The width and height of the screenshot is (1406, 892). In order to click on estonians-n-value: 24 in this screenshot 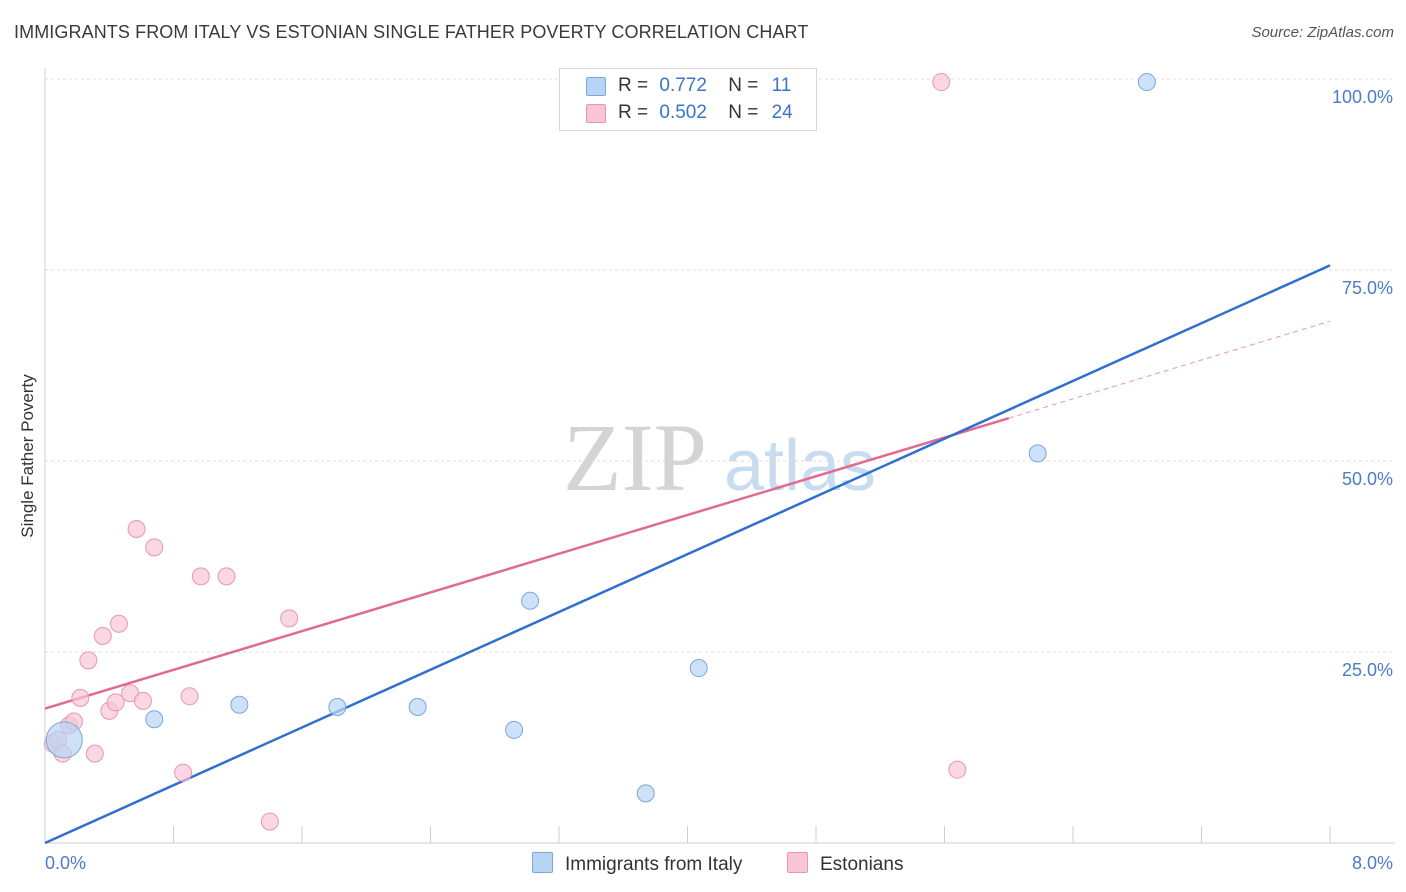, I will do `click(782, 112)`.